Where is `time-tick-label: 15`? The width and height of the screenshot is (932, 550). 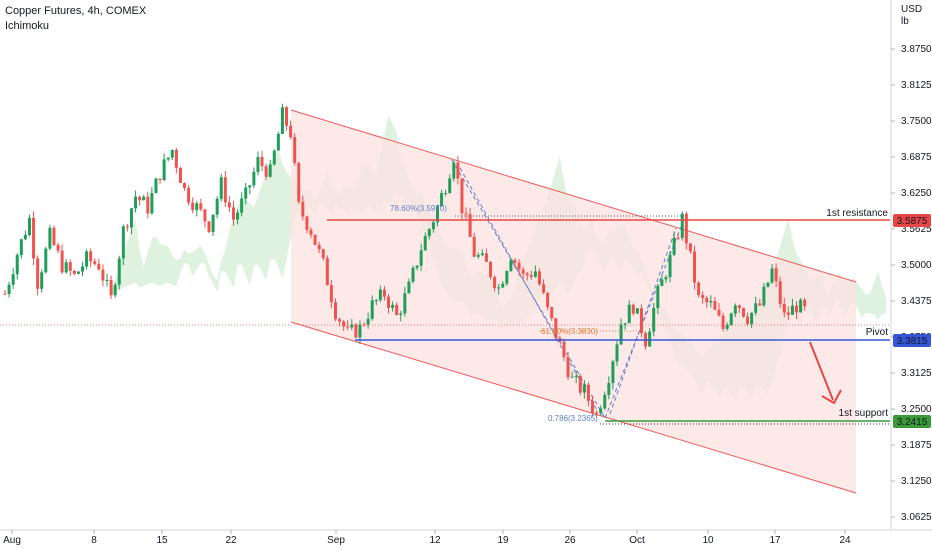 time-tick-label: 15 is located at coordinates (162, 540).